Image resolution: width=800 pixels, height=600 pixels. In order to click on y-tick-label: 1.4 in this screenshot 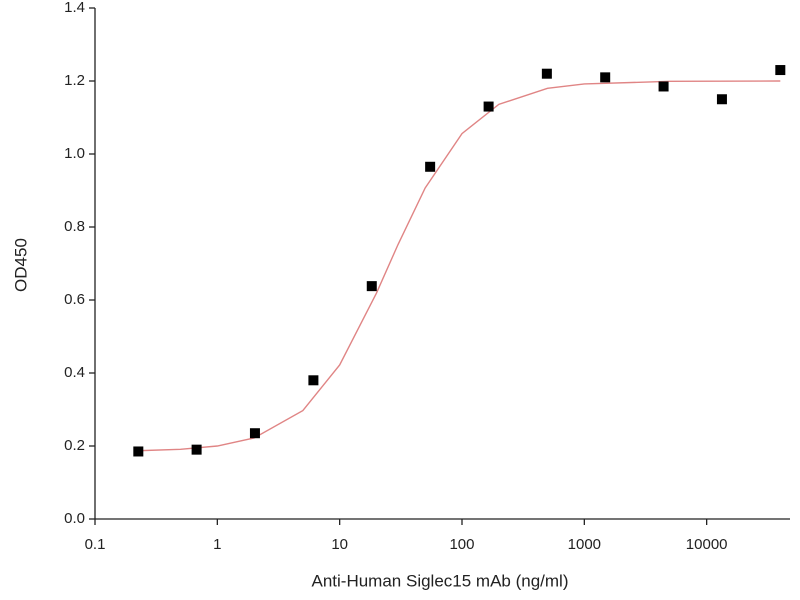, I will do `click(74, 8)`.